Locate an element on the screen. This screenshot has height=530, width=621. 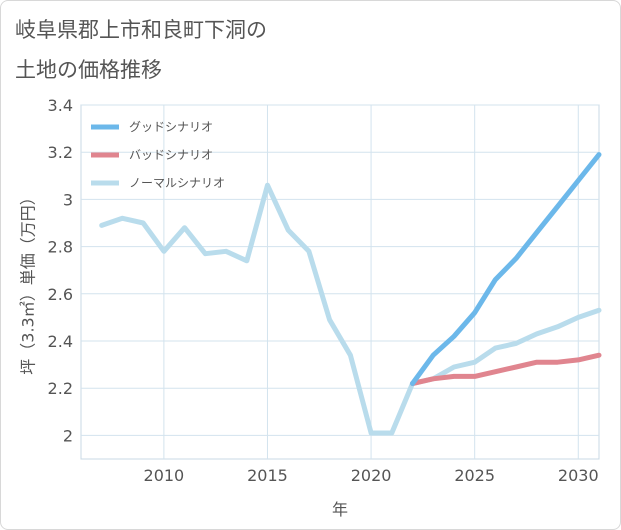
y-tick-label-3.2: 3.2 is located at coordinates (60, 152).